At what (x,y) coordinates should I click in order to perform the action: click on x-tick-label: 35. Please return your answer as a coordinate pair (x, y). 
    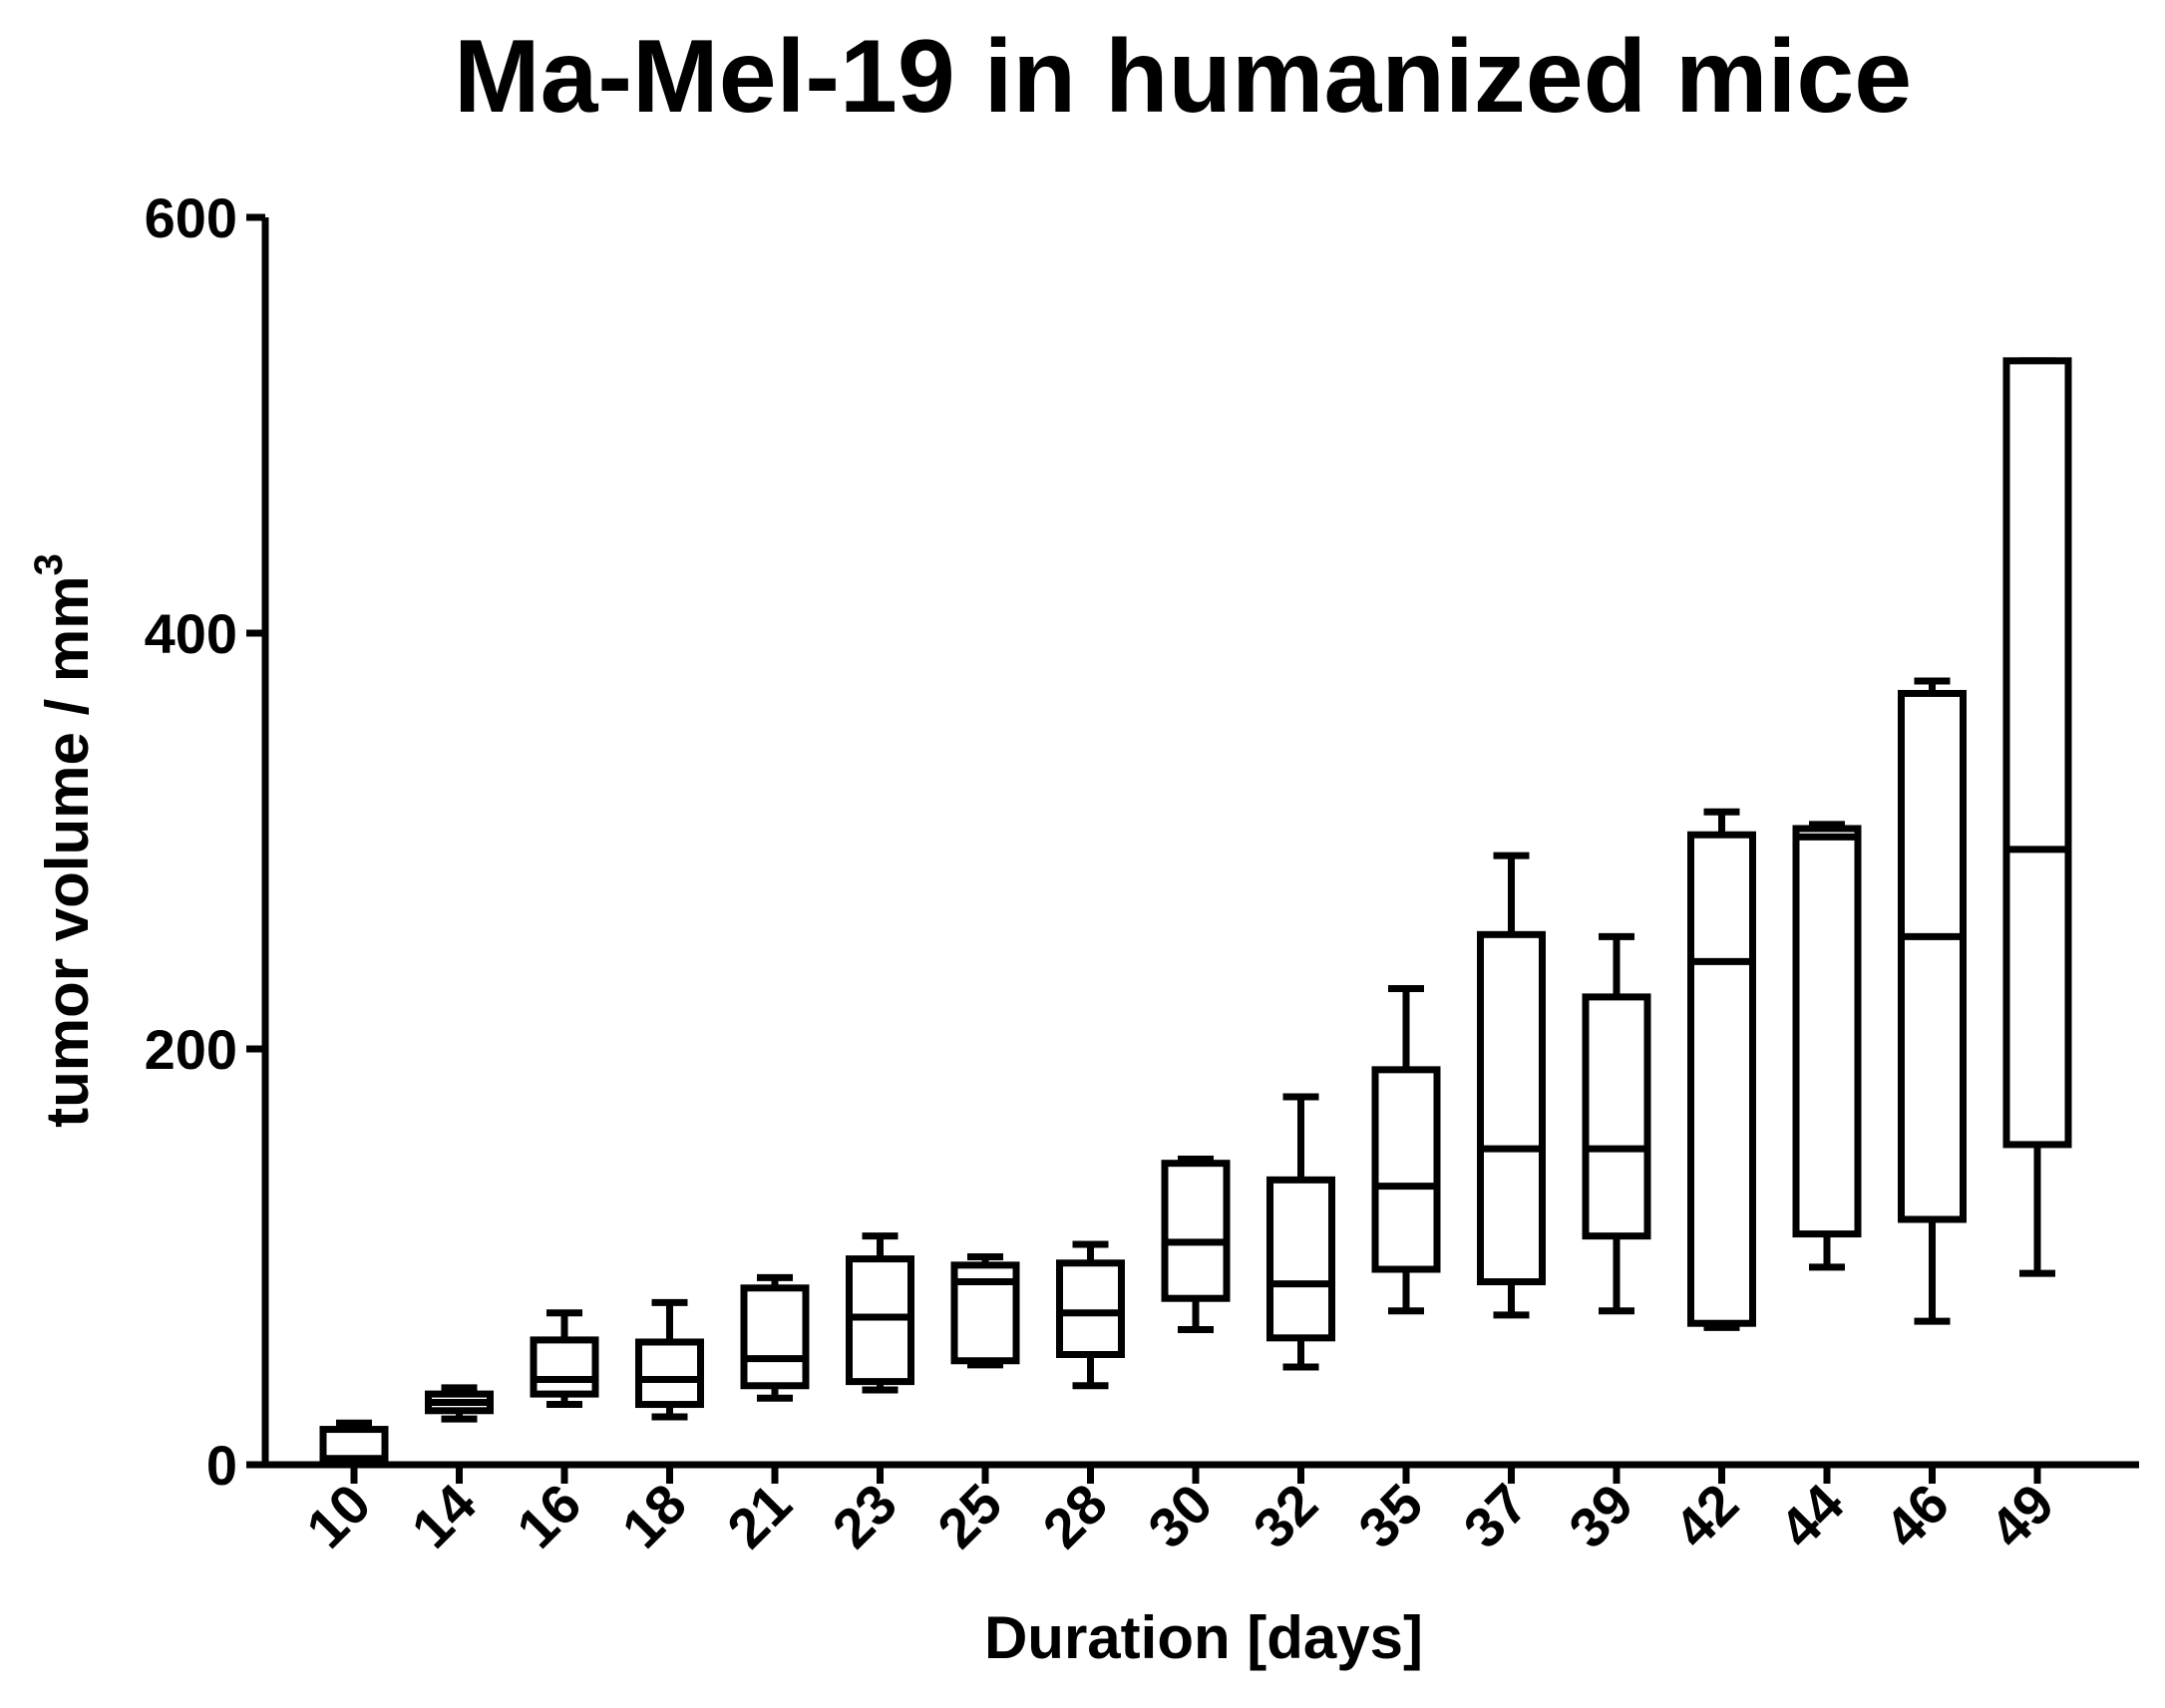
    Looking at the image, I should click on (1390, 1516).